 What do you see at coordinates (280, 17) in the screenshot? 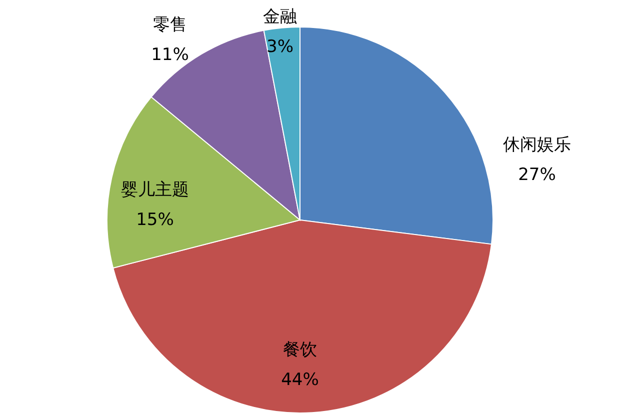
I see `slice-label: 金融` at bounding box center [280, 17].